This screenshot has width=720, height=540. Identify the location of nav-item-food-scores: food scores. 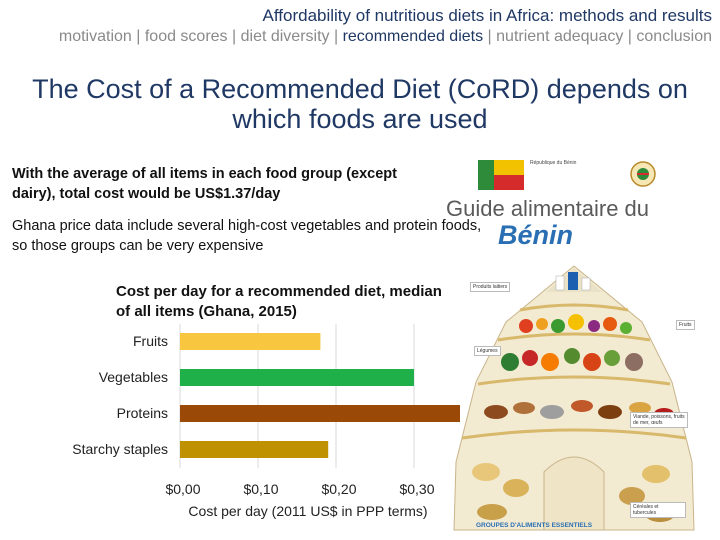
(186, 36).